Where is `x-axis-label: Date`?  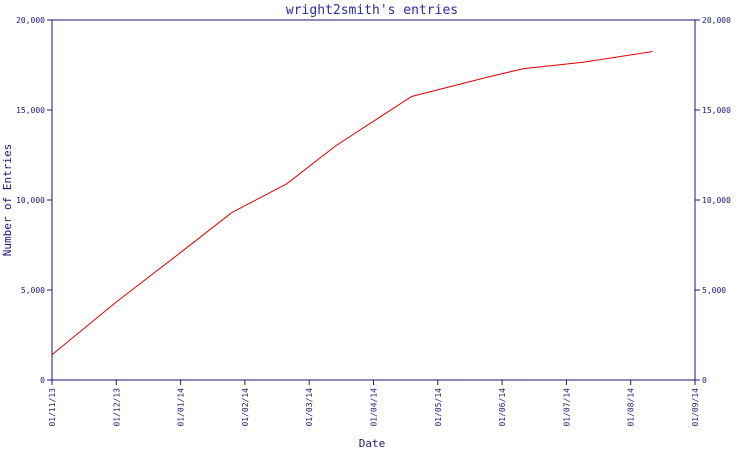 x-axis-label: Date is located at coordinates (372, 443).